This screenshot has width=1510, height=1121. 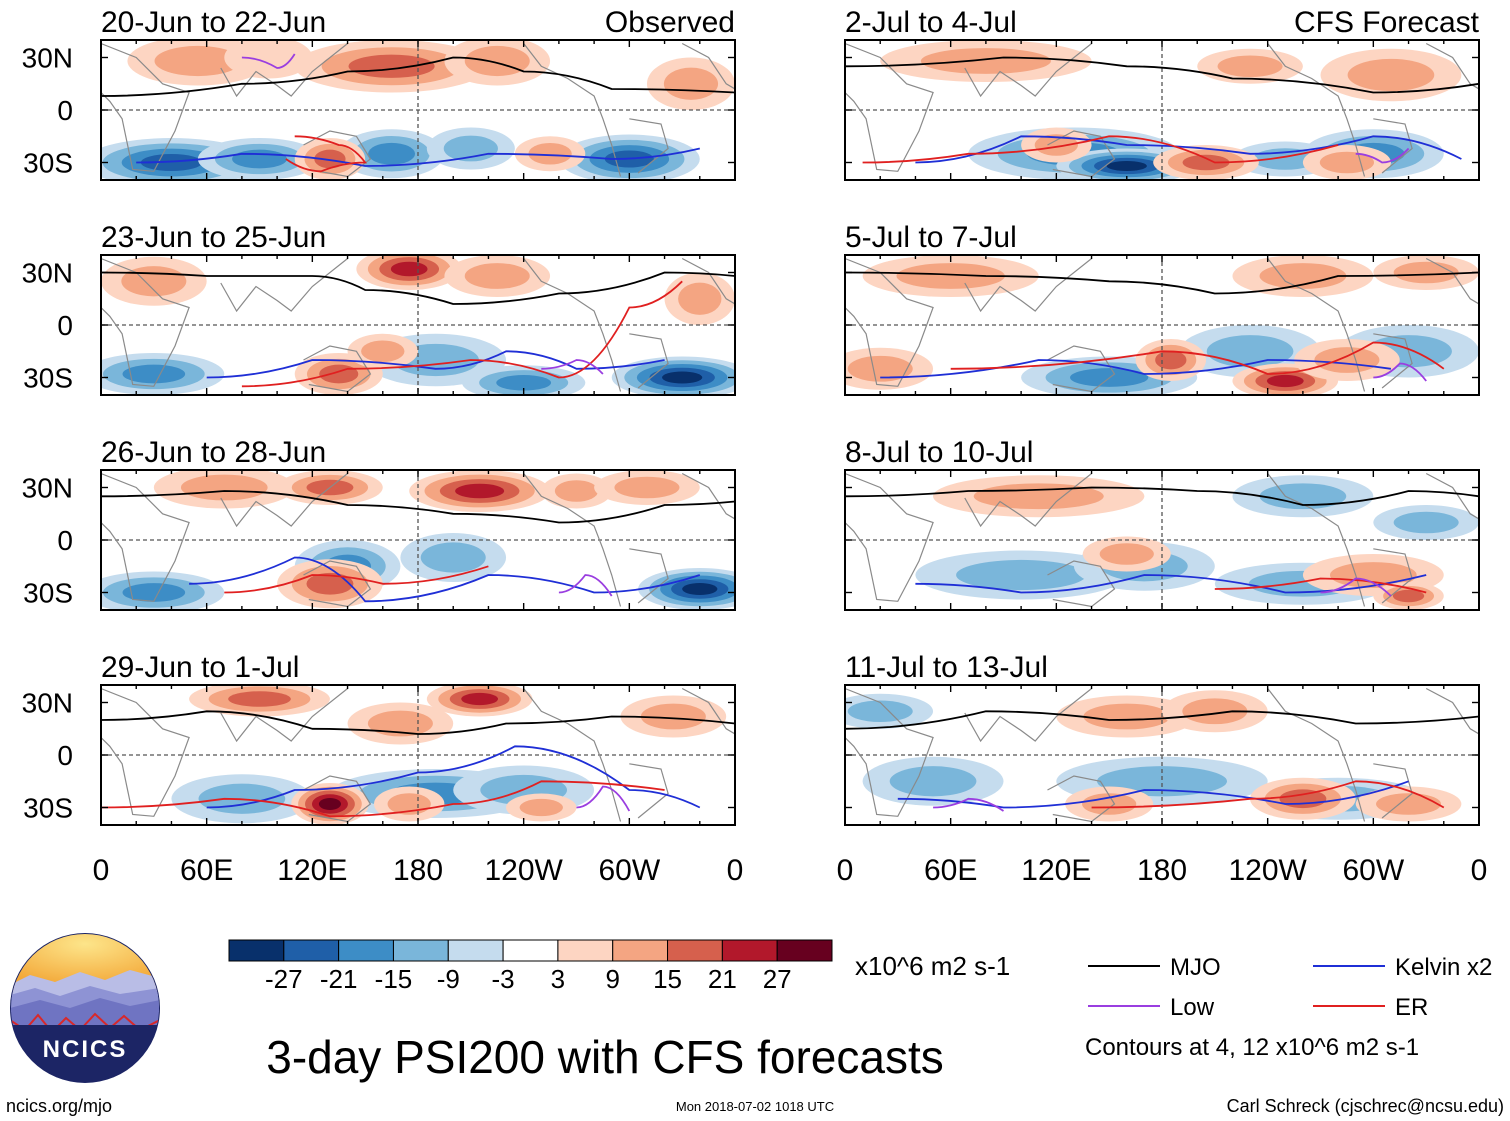 I want to click on logo-text: NCICS, so click(x=85, y=1049).